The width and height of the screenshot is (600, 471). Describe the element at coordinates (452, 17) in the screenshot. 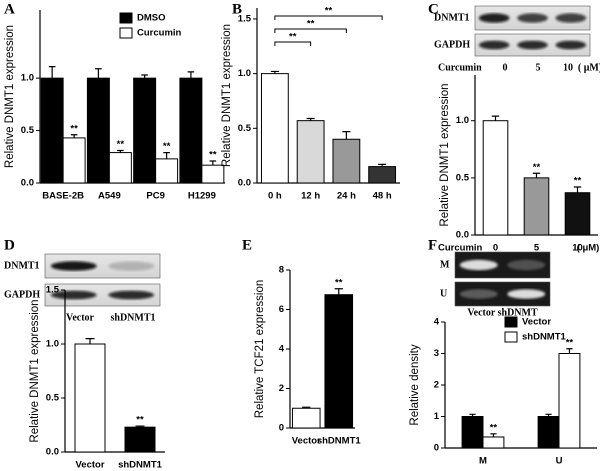

I see `blot-row-label: DNMT1` at that location.